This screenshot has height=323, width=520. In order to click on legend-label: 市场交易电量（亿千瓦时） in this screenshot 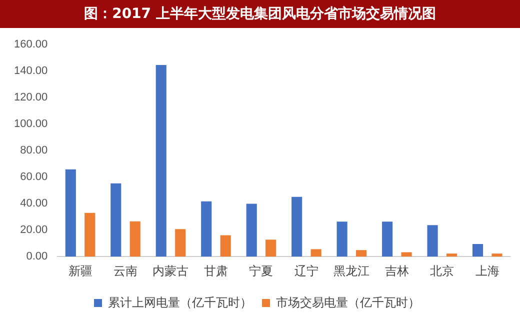, I will do `click(348, 302)`.